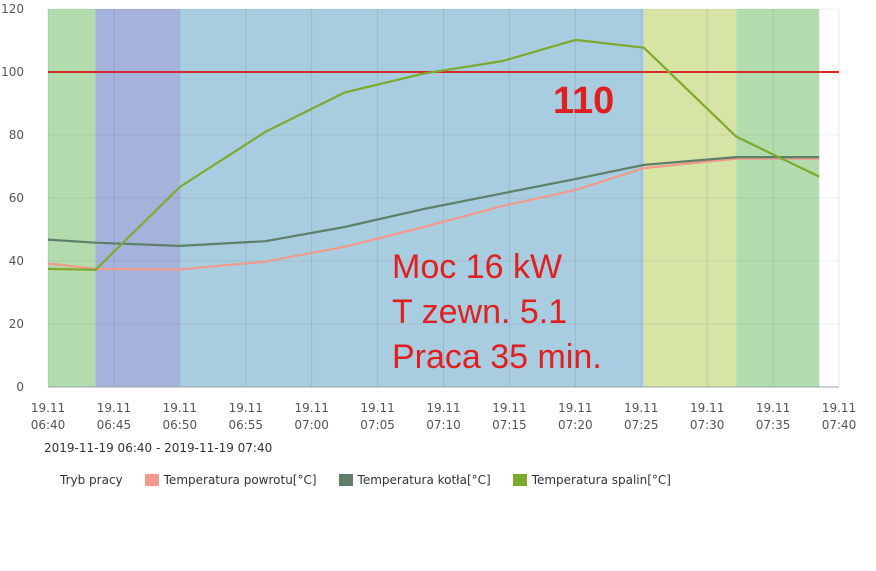 The width and height of the screenshot is (876, 571). Describe the element at coordinates (16, 198) in the screenshot. I see `y-tick-label: 60` at that location.